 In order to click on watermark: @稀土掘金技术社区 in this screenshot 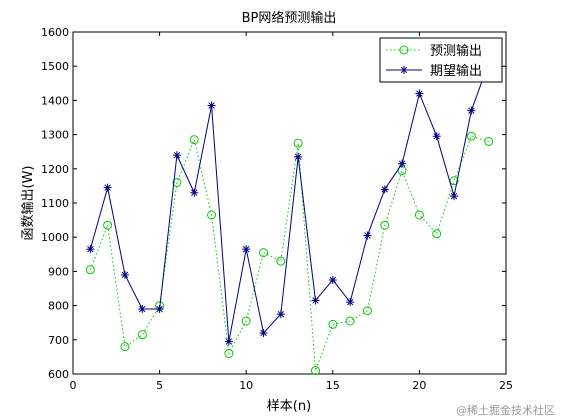, I will do `click(505, 410)`.